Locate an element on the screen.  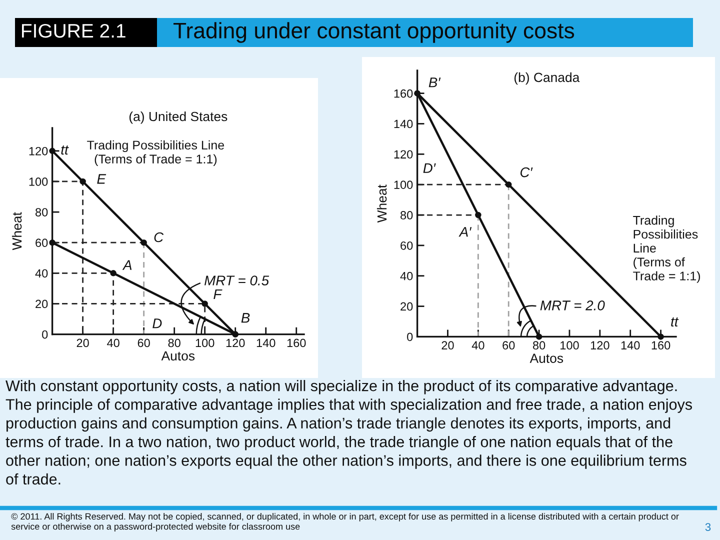
annotation: MRT = 2.0 is located at coordinates (572, 305).